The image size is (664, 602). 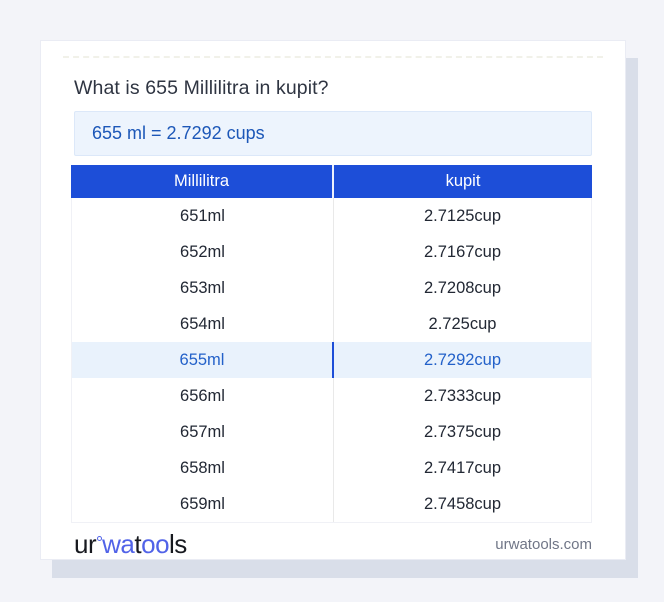 I want to click on card-footer: ur watools urwatools.com, so click(x=333, y=544).